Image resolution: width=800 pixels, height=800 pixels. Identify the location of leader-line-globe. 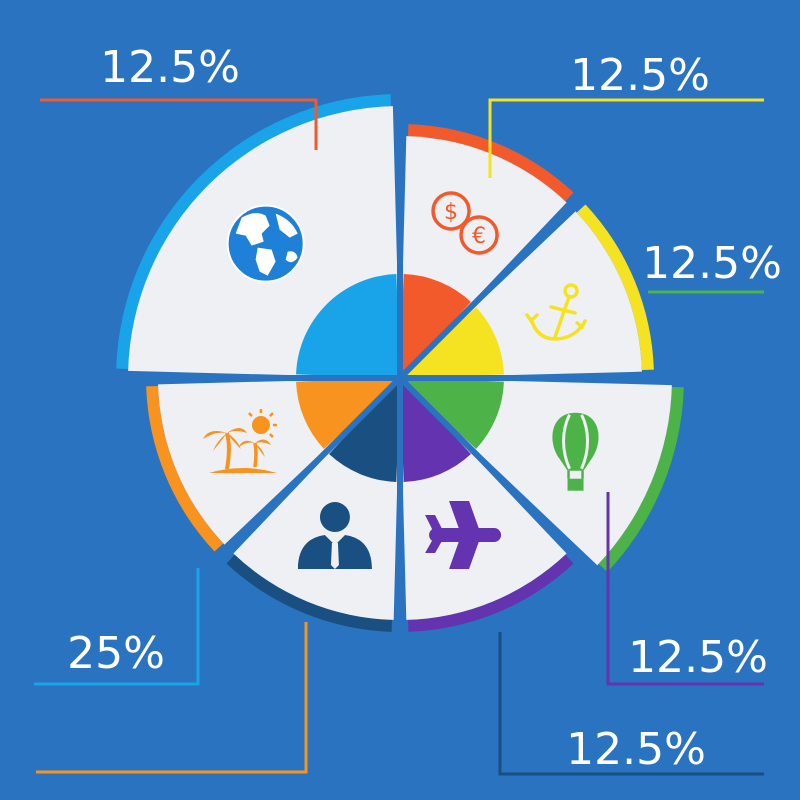
(117, 627).